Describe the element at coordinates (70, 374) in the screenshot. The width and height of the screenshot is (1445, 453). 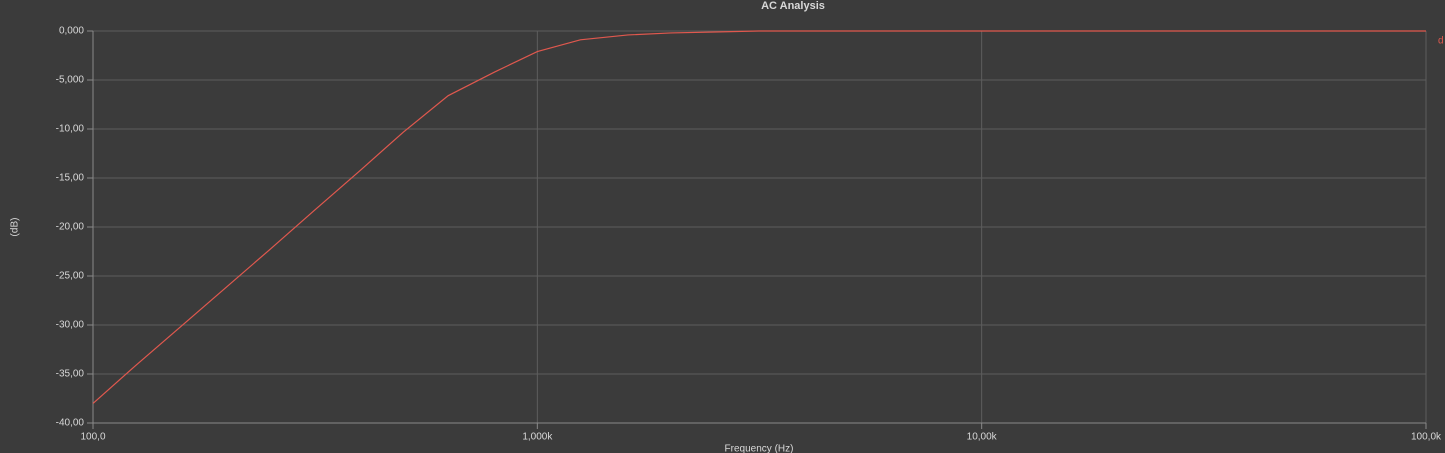
I see `y-tick-label: -35,00` at that location.